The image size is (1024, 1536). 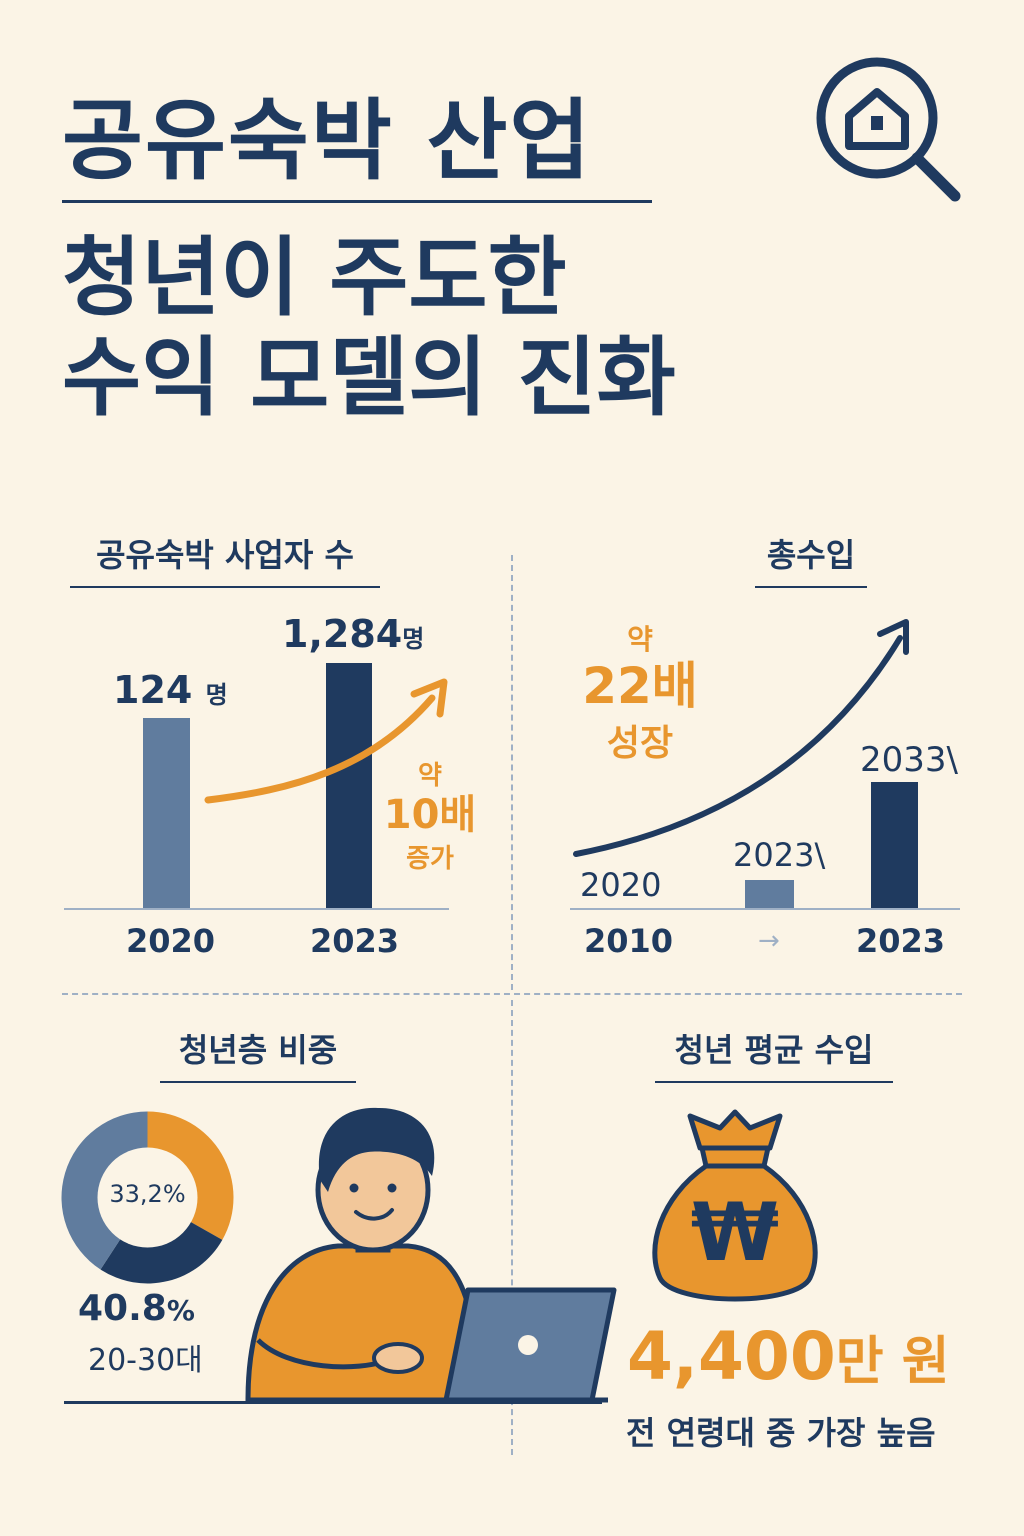 I want to click on income-growth-prefix: 약, so click(x=640, y=639).